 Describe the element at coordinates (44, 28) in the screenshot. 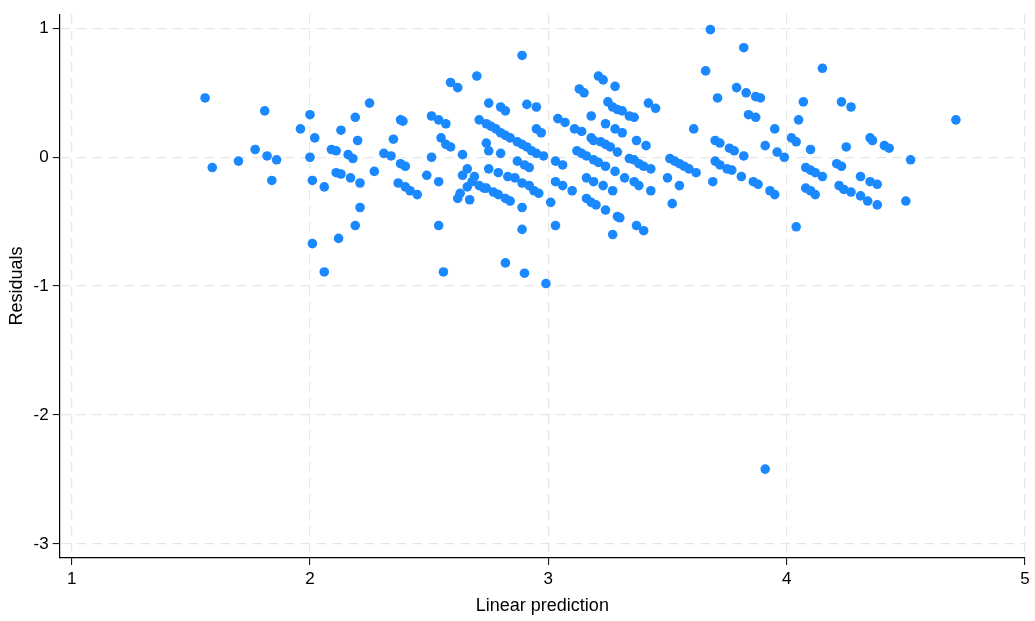

I see `y-tick-label: 1` at that location.